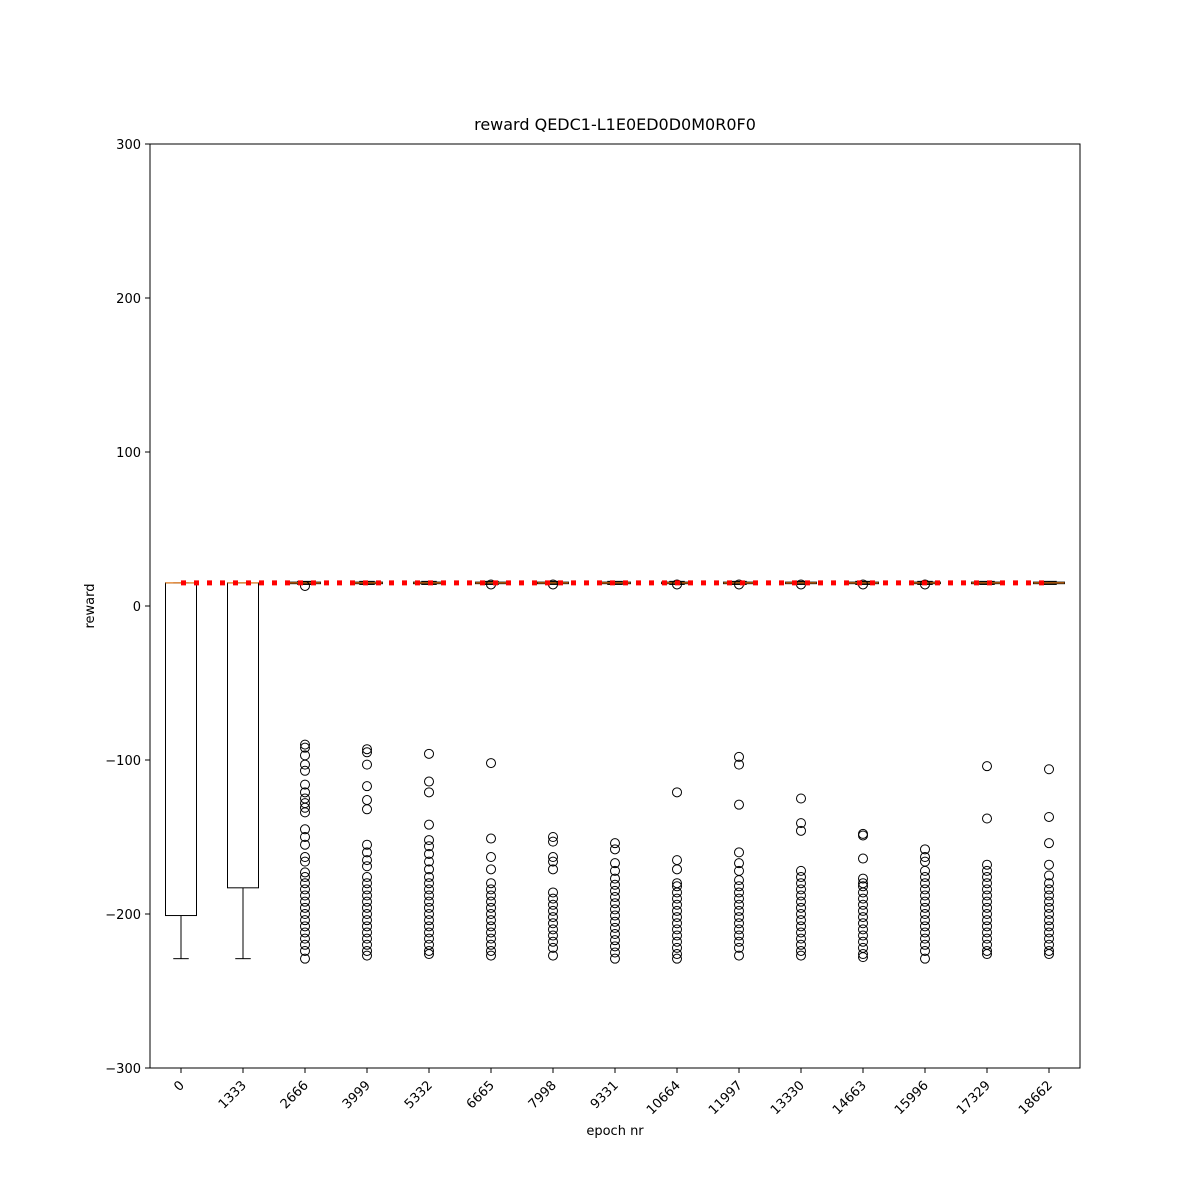  Describe the element at coordinates (615, 124) in the screenshot. I see `chart-title: reward QEDC1-L1E0ED0D0M0R0F0` at that location.